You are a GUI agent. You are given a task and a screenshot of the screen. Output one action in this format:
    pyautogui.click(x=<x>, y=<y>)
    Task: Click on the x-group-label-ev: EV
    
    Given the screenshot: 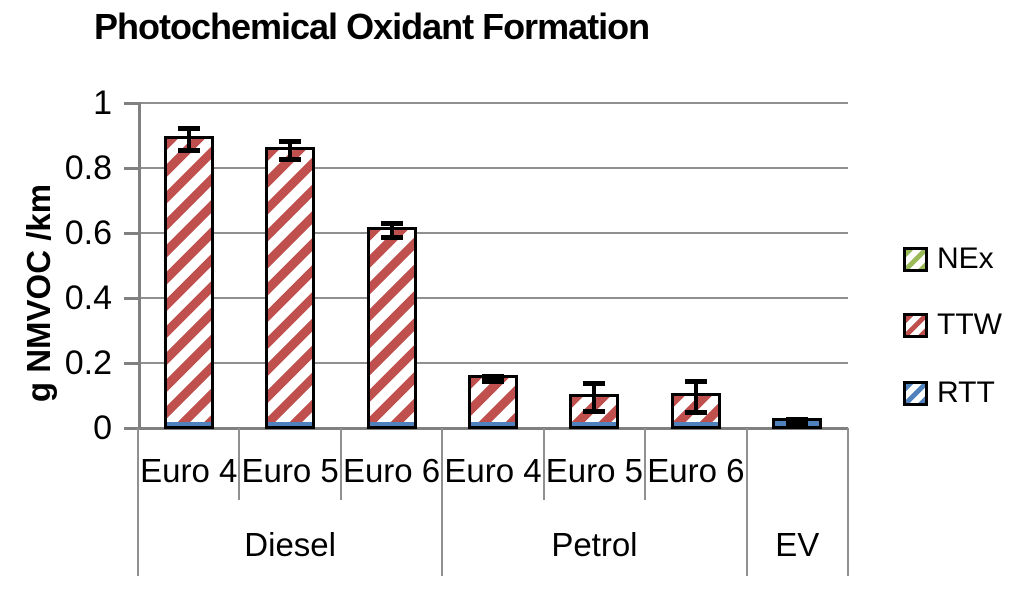 What is the action you would take?
    pyautogui.click(x=797, y=544)
    